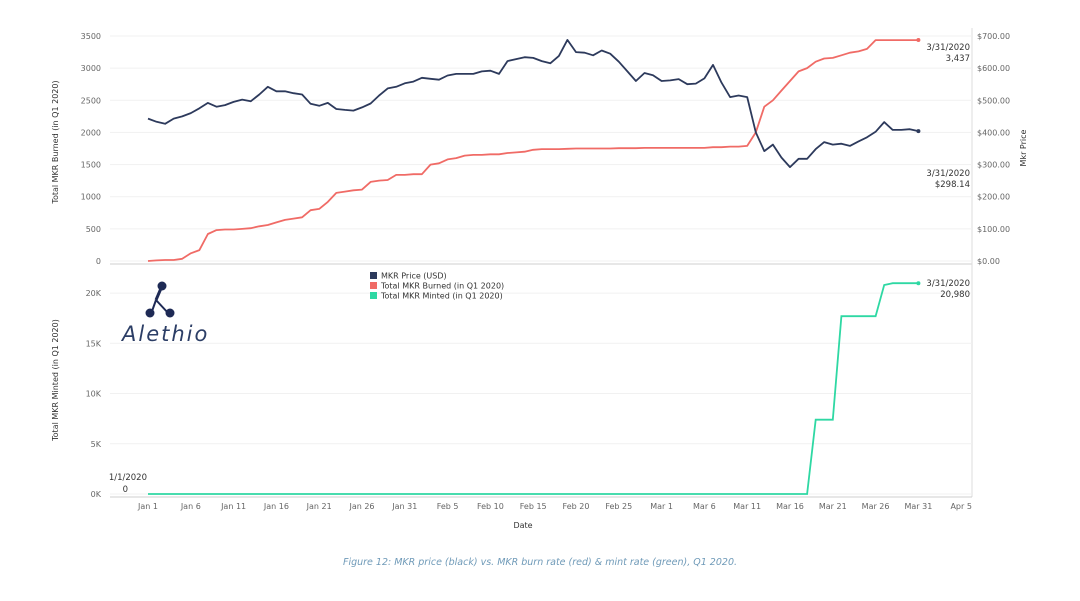 Image resolution: width=1080 pixels, height=601 pixels. Describe the element at coordinates (441, 296) in the screenshot. I see `legend-label: Total MKR Minted (in Q1 2020)` at that location.